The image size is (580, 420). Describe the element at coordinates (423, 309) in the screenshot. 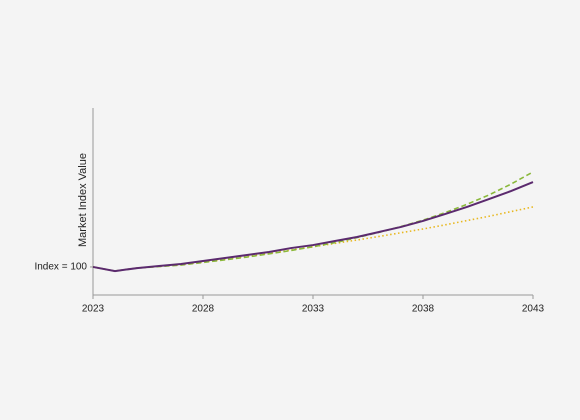

I see `x-tick-label: 2038` at that location.